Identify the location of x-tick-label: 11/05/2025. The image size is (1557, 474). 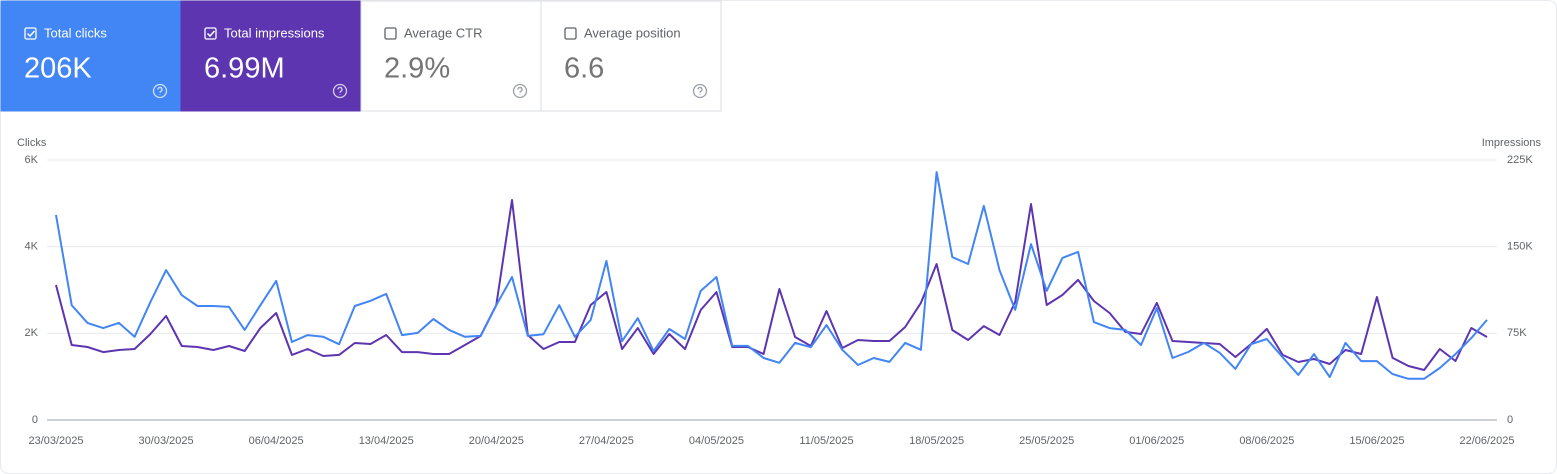
(826, 441).